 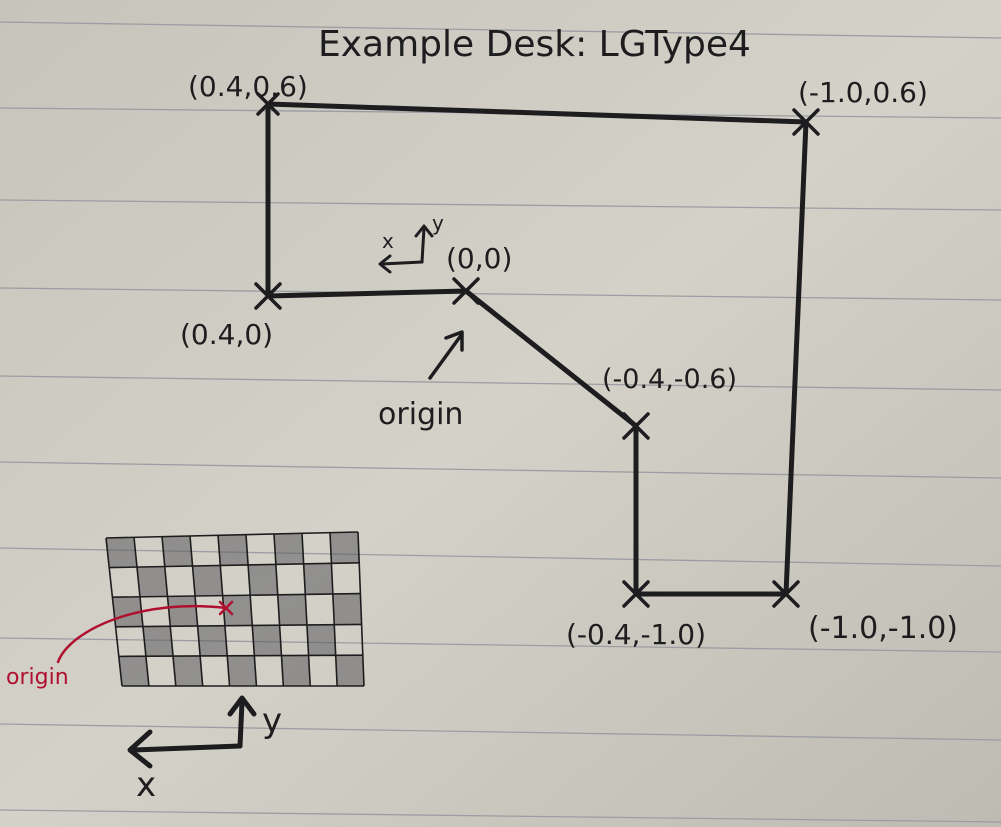 I want to click on vertex-label-origin: (0,0), so click(x=479, y=258).